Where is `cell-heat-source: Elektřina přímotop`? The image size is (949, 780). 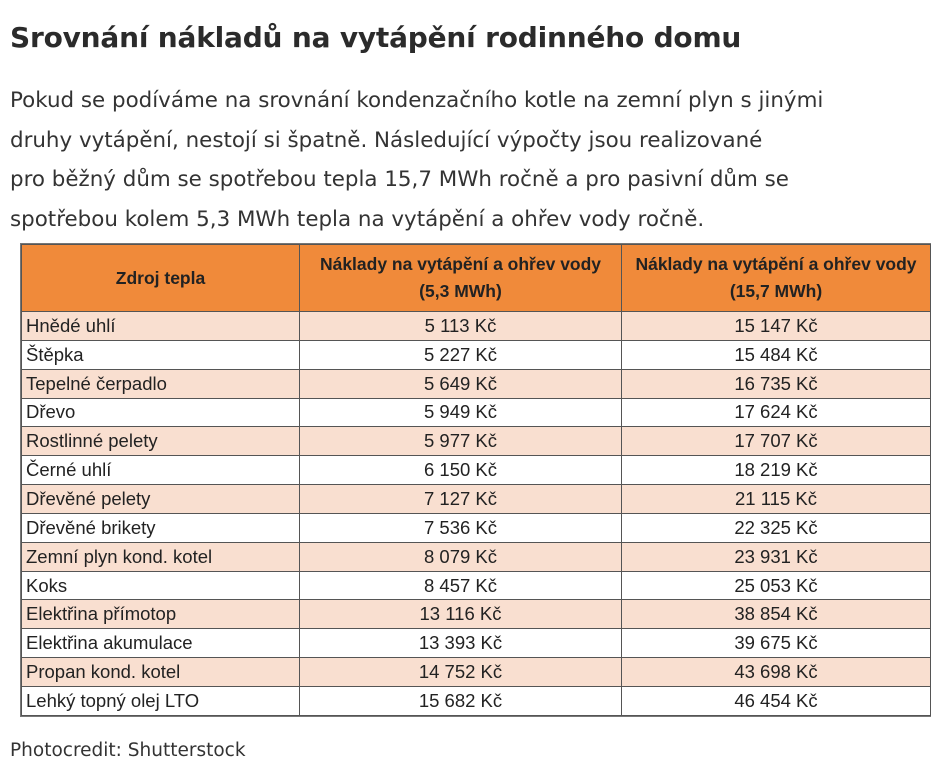 cell-heat-source: Elektřina přímotop is located at coordinates (160, 614).